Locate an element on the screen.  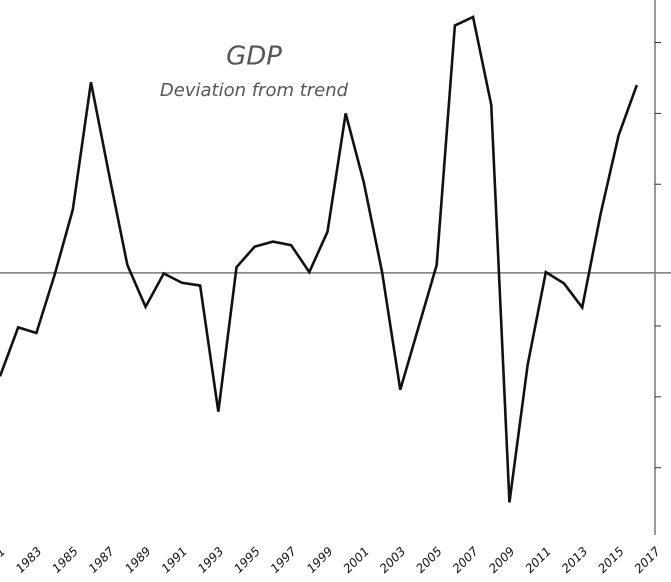
x-tick-label: 1997 is located at coordinates (284, 560).